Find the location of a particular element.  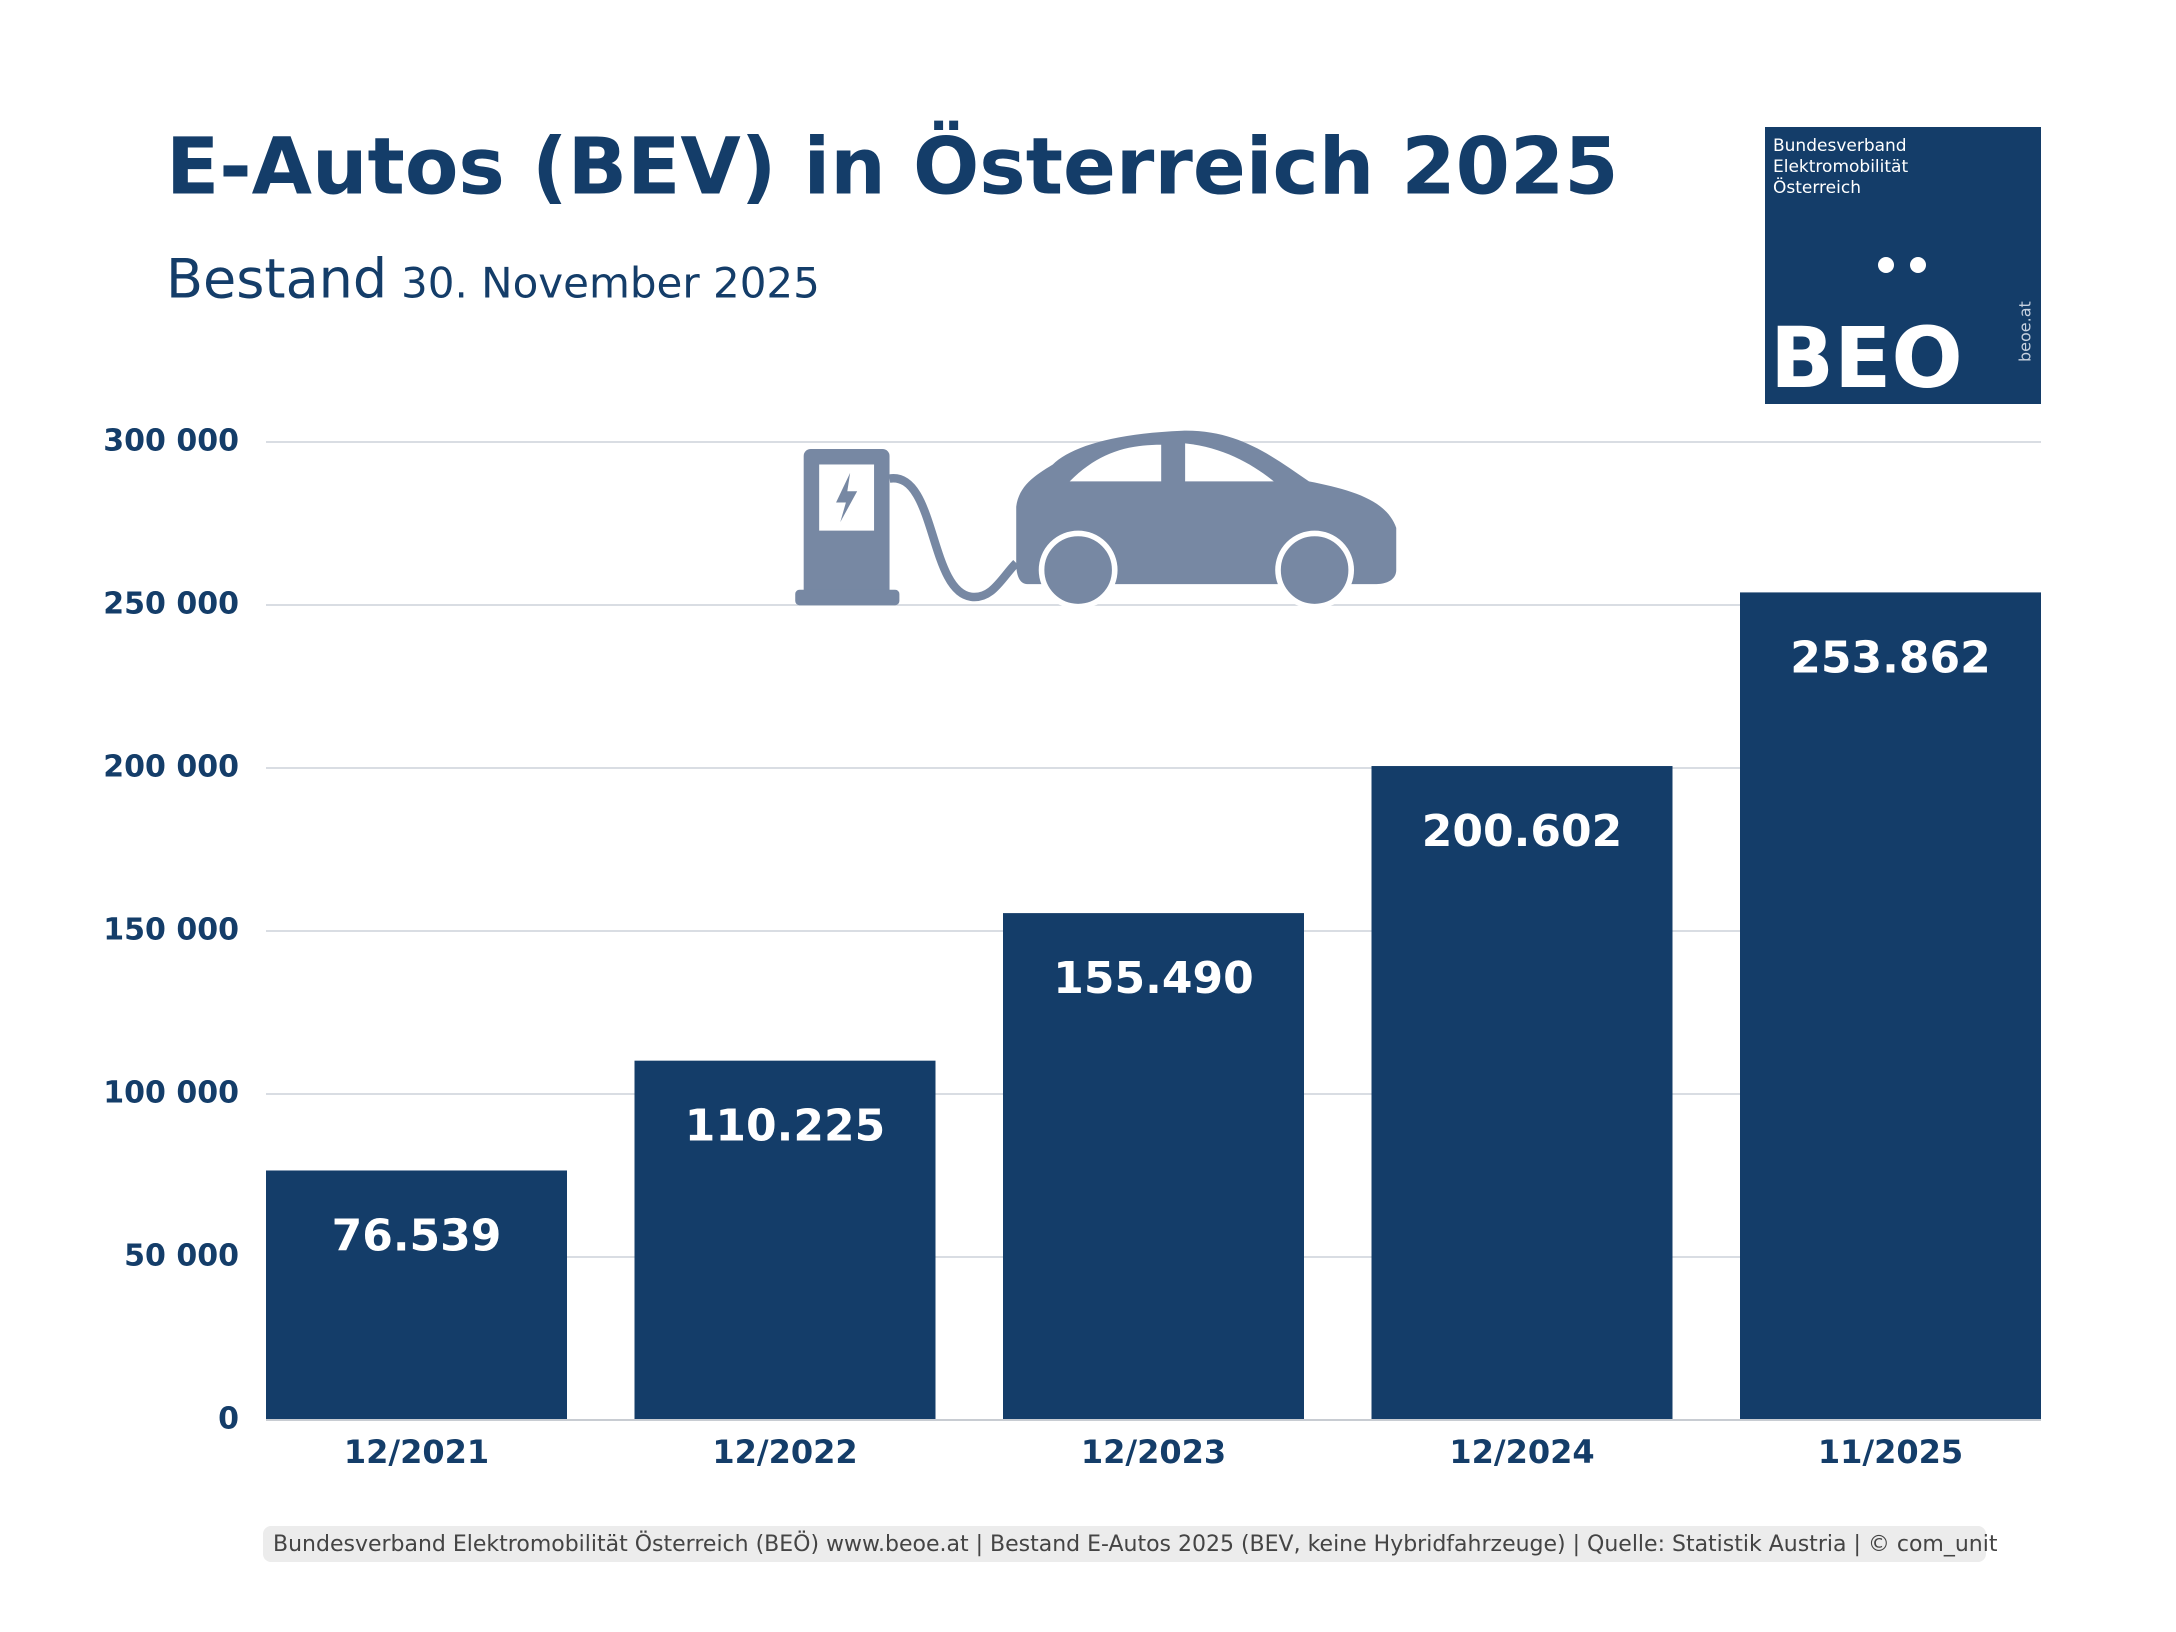

y-tick-label: 300 000 is located at coordinates (171, 441).